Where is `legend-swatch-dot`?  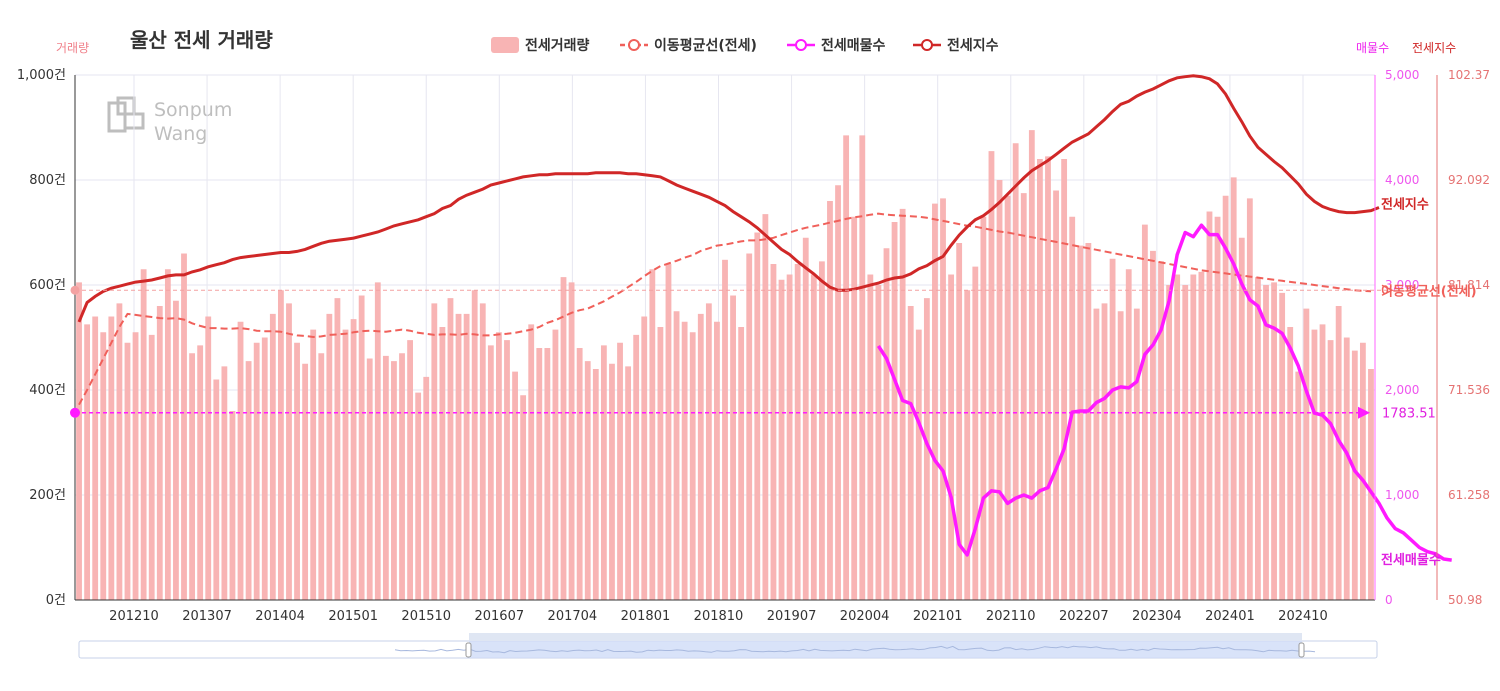 legend-swatch-dot is located at coordinates (634, 45).